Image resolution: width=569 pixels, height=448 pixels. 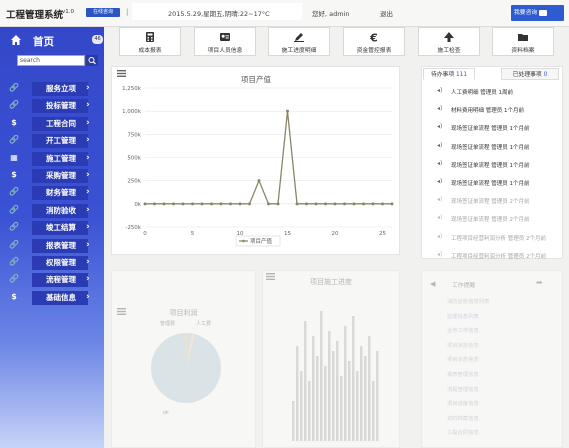 What do you see at coordinates (539, 282) in the screenshot?
I see `forward-icon: ➦` at bounding box center [539, 282].